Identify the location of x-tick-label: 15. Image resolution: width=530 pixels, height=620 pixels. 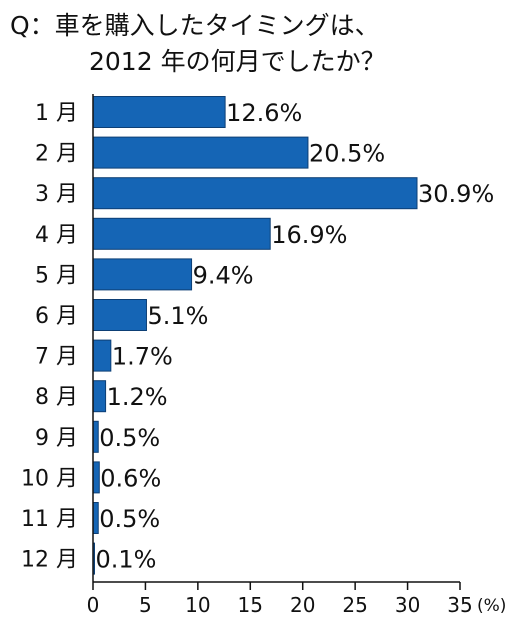
(250, 605).